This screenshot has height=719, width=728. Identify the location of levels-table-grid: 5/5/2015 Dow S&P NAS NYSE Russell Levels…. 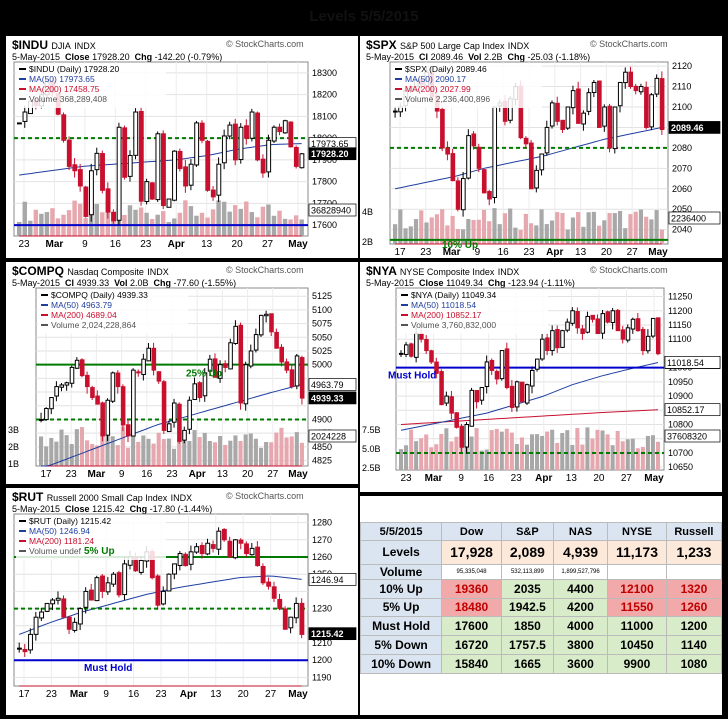
(541, 597).